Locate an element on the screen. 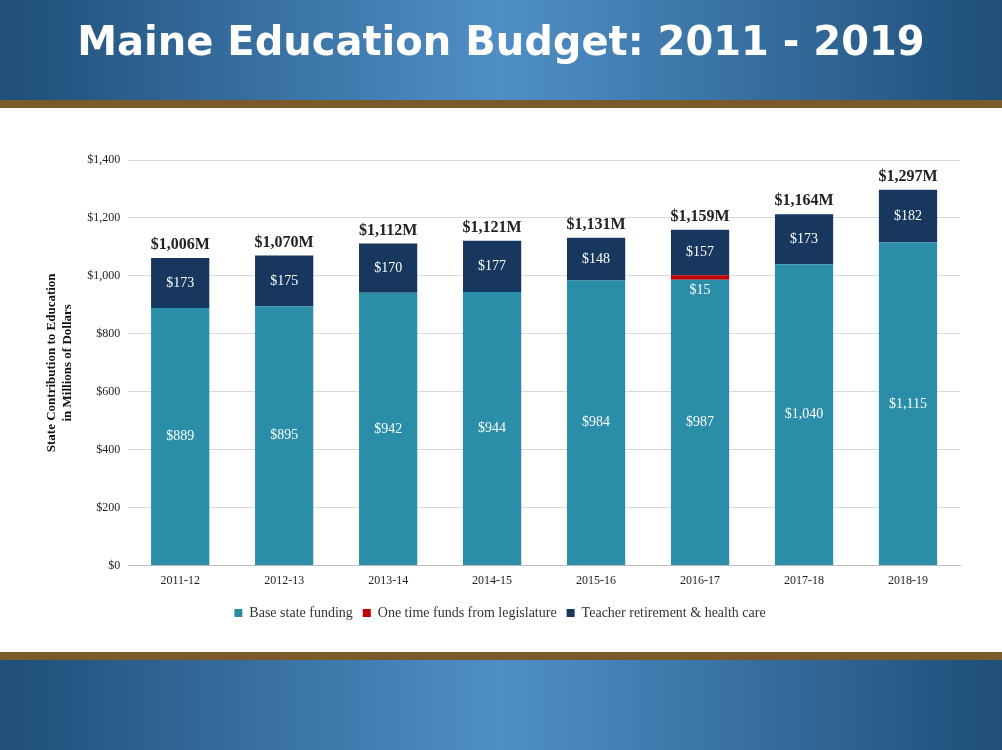 Image resolution: width=1002 pixels, height=750 pixels. data-label: $984 is located at coordinates (596, 422).